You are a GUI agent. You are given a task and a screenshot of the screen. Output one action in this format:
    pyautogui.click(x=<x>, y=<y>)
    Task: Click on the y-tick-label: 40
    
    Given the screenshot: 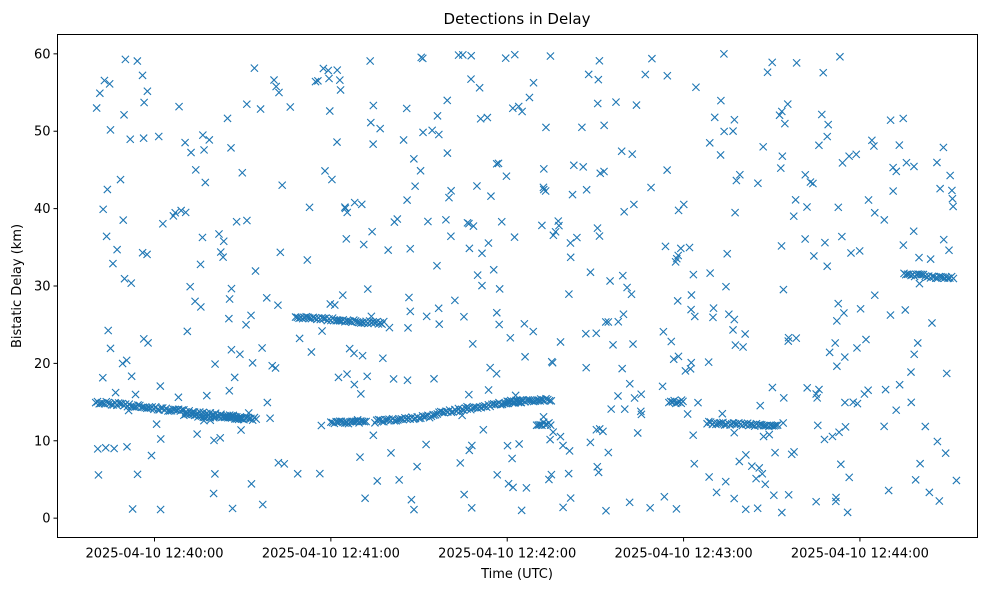 What is the action you would take?
    pyautogui.click(x=42, y=209)
    